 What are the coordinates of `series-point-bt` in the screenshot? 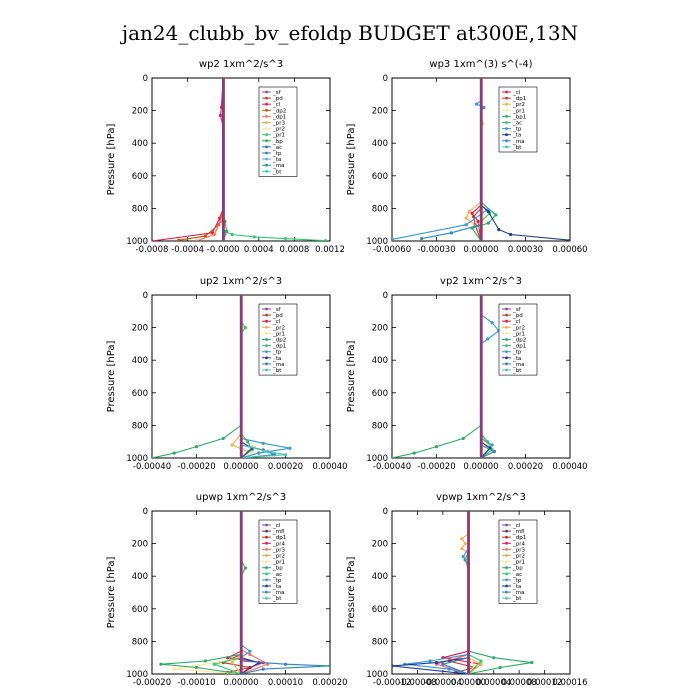 It's located at (285, 455).